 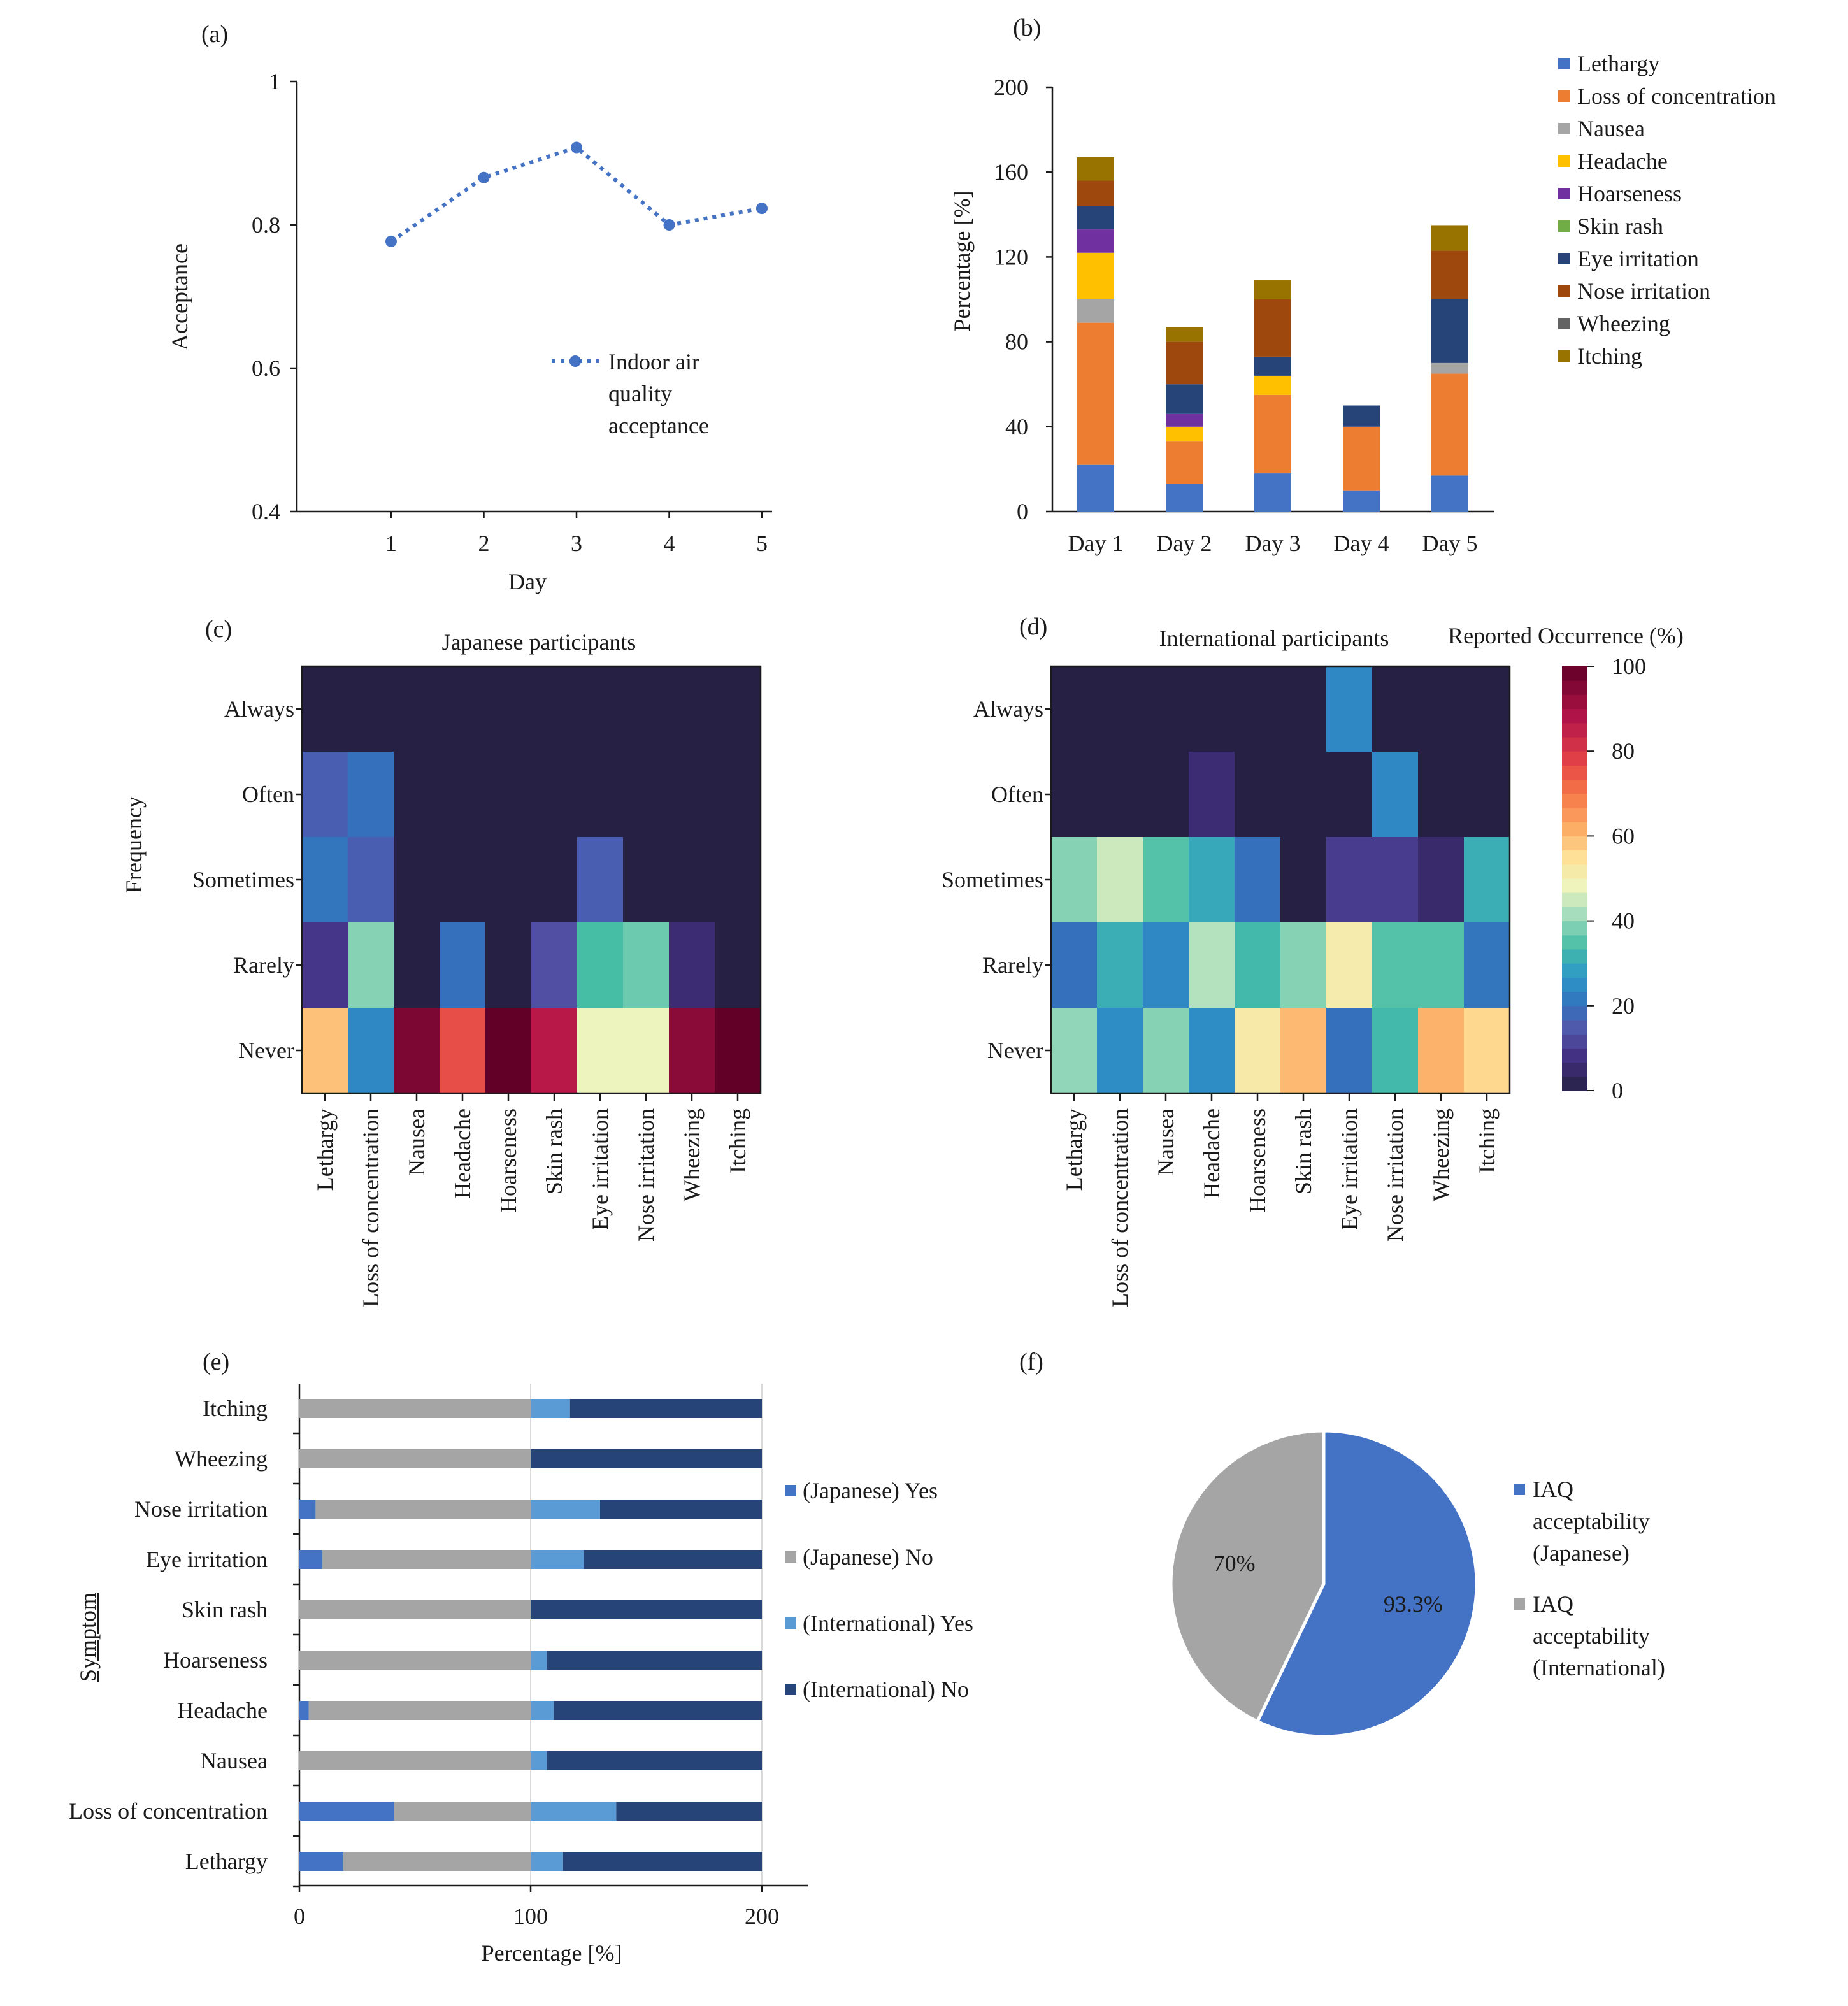 I want to click on c-cell-rarely-loss-of-concentration, so click(x=371, y=965).